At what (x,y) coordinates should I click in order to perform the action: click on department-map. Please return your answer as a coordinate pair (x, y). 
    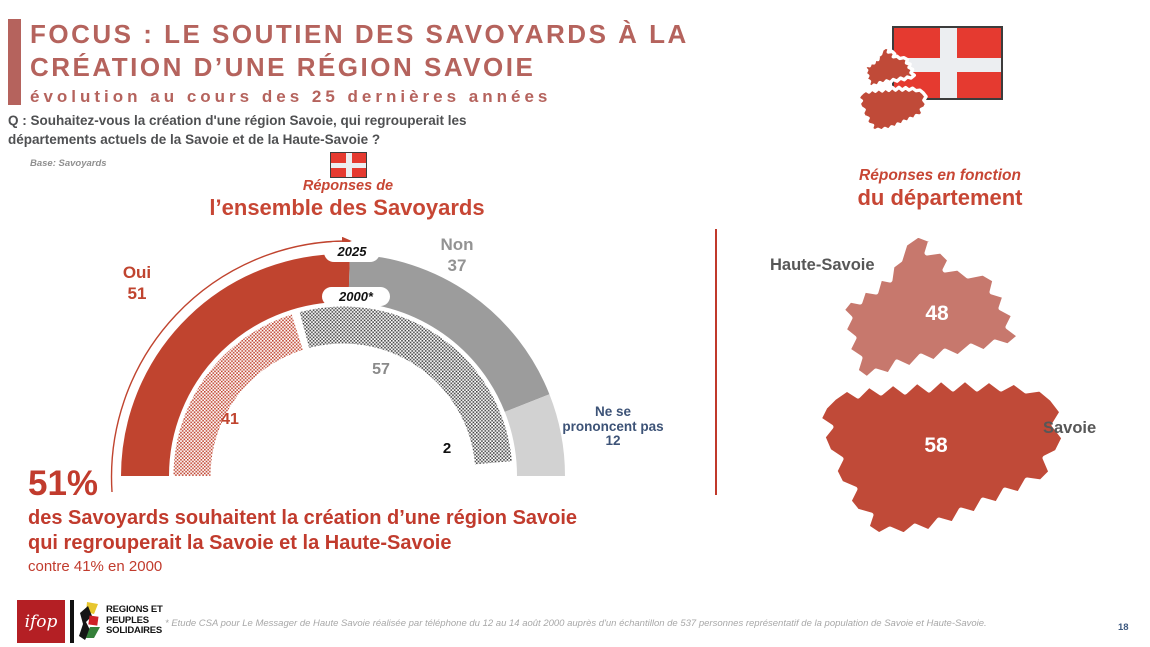
    Looking at the image, I should click on (941, 385).